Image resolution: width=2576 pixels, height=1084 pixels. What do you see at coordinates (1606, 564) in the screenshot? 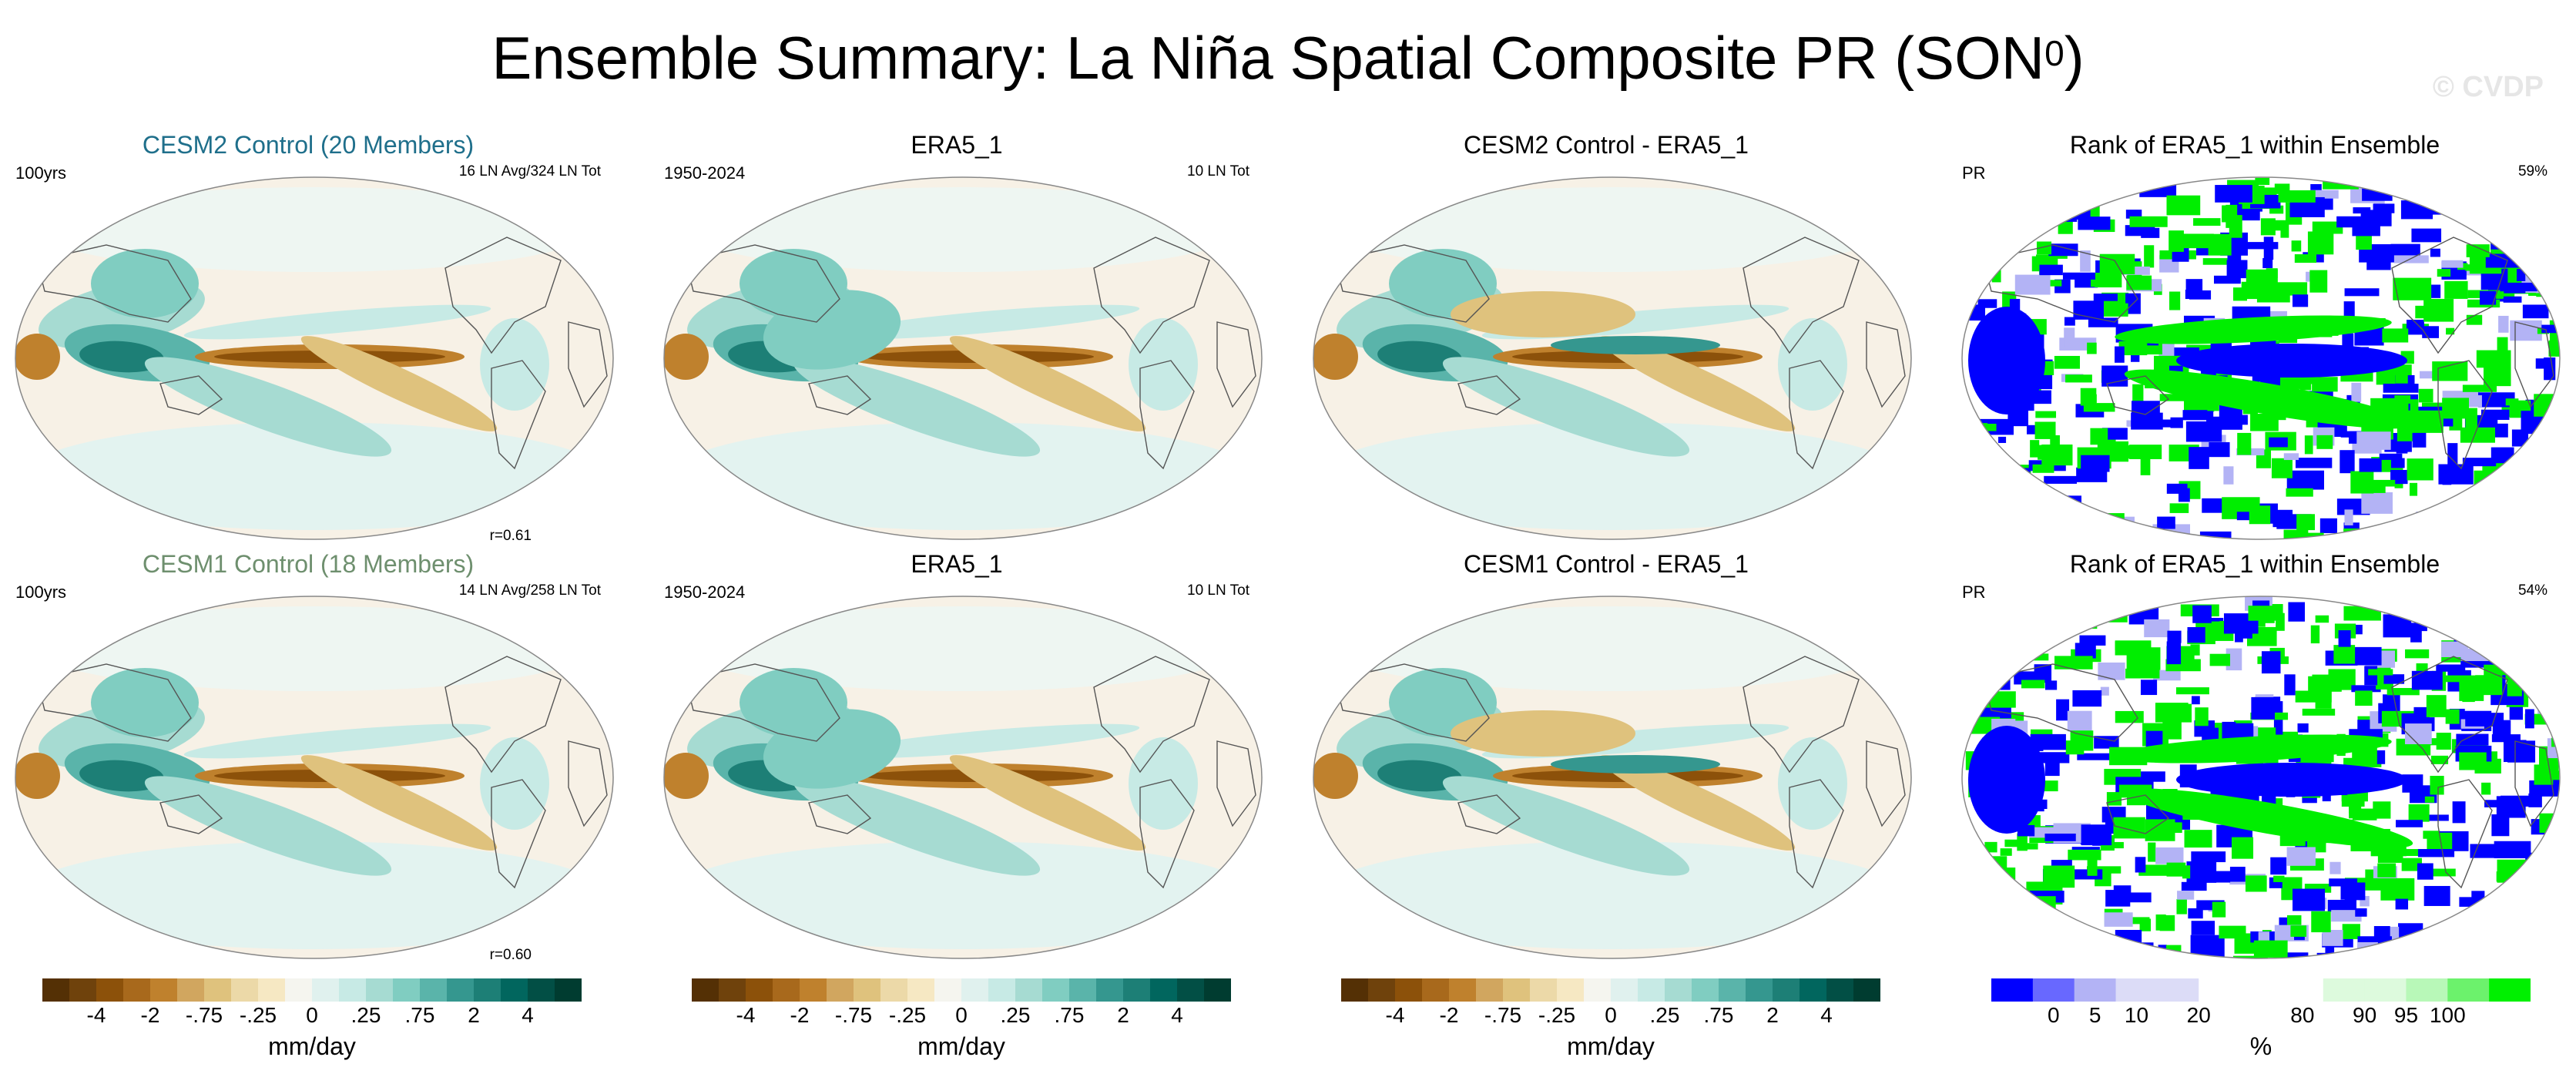
I see `panel-title: CESM1 Control - ERA5_1` at bounding box center [1606, 564].